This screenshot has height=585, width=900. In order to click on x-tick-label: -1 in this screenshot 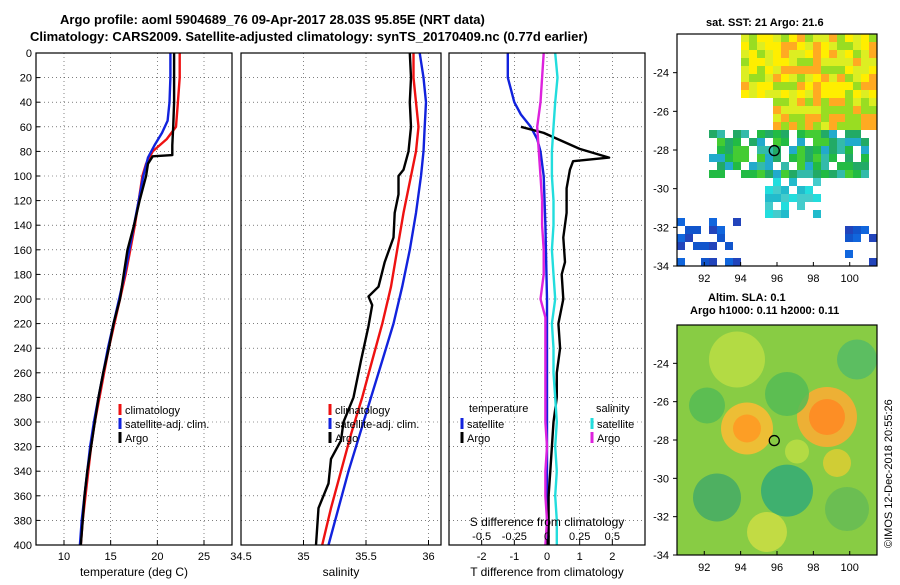, I will do `click(514, 557)`.